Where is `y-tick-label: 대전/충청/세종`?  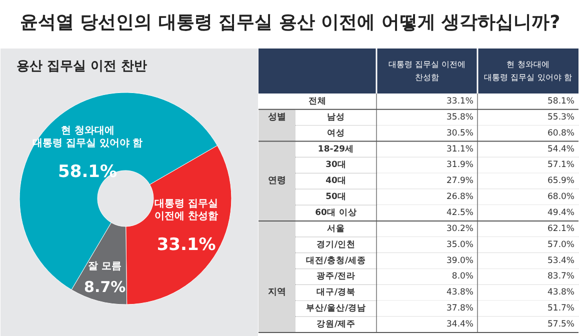 y-tick-label: 대전/충청/세종 is located at coordinates (336, 260).